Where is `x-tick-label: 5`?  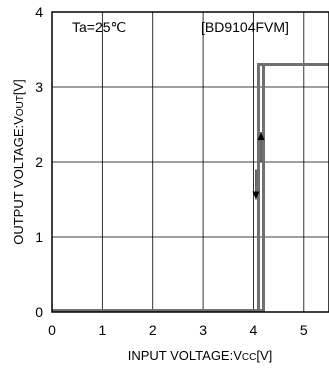 x-tick-label: 5 is located at coordinates (304, 330).